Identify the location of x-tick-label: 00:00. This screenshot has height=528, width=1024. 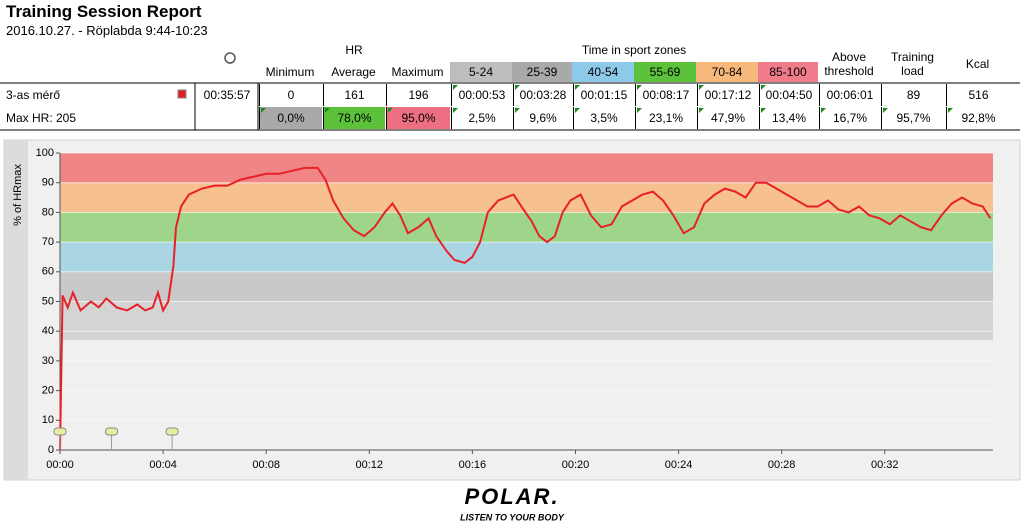
(60, 465).